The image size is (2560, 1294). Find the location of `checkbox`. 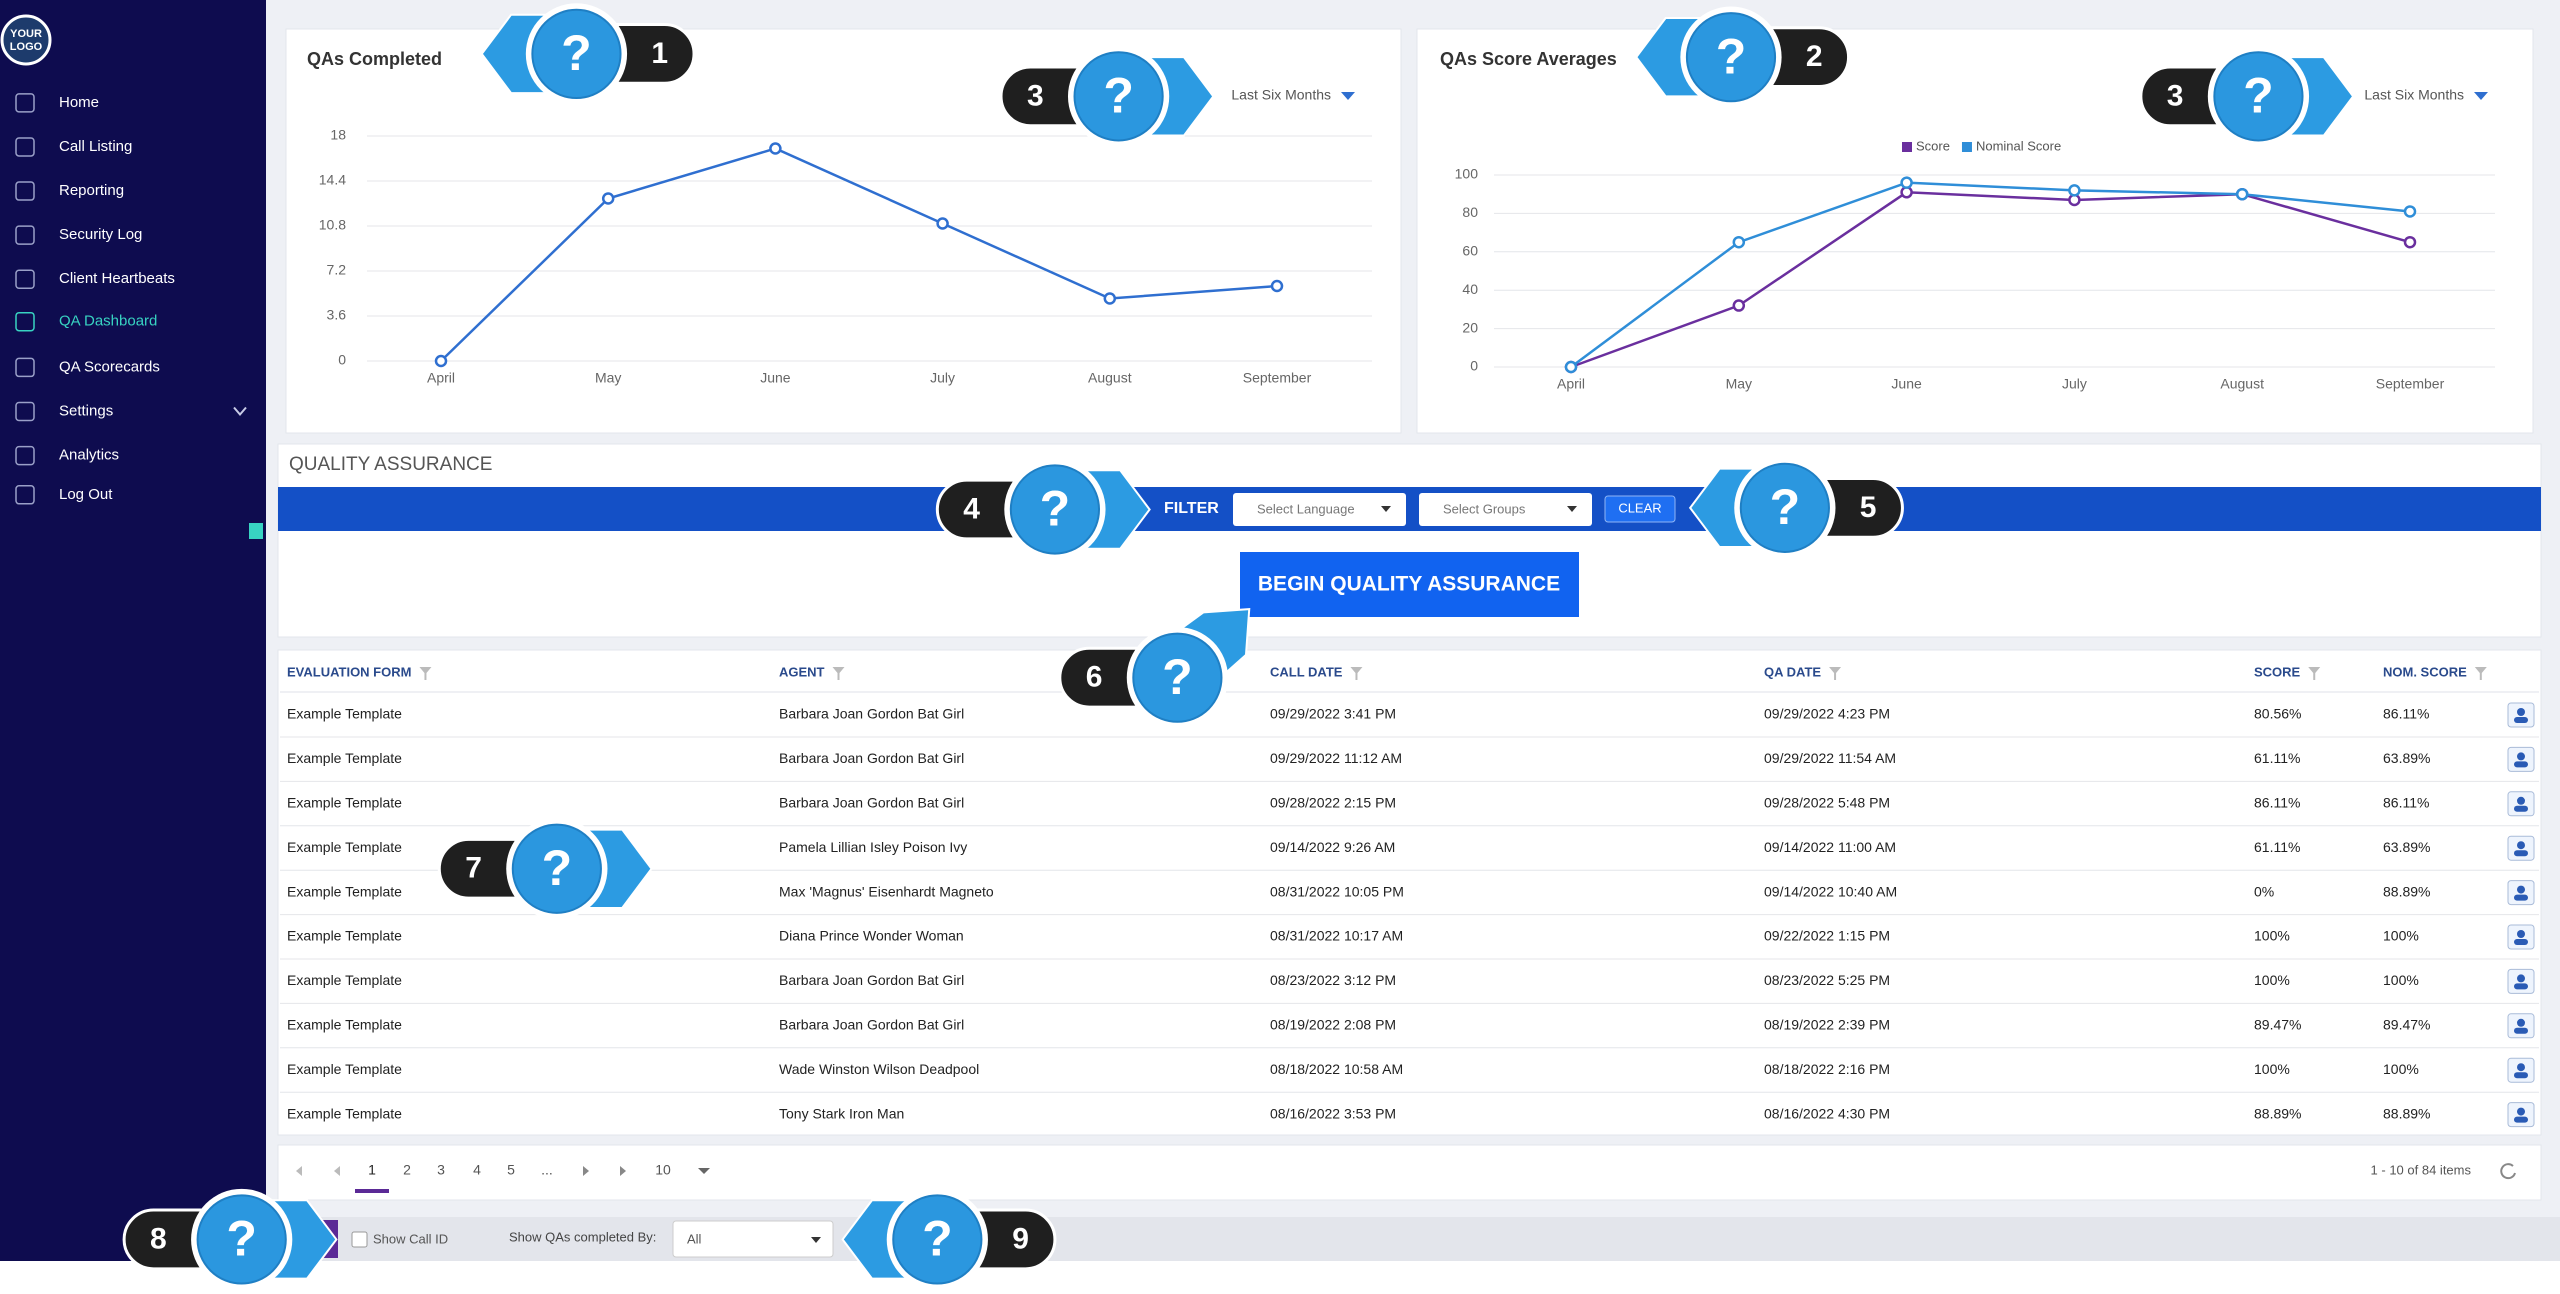

checkbox is located at coordinates (359, 1239).